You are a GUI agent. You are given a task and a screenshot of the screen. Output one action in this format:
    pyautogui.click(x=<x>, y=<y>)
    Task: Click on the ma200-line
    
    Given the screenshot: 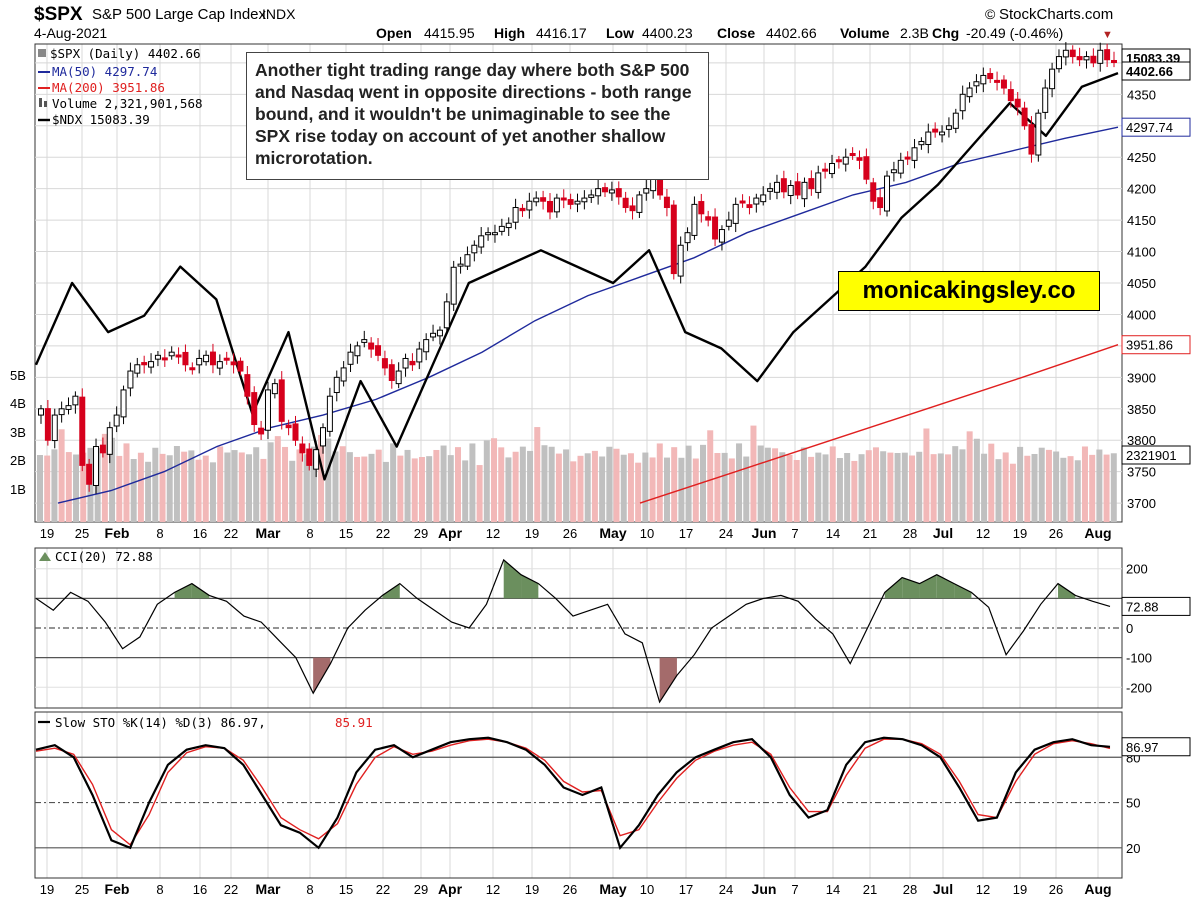 What is the action you would take?
    pyautogui.click(x=879, y=424)
    